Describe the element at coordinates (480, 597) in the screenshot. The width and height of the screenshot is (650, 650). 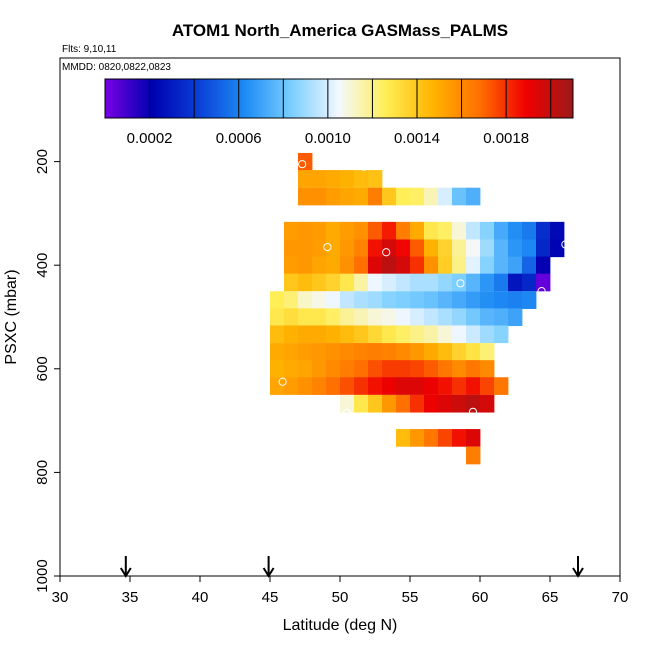
I see `x-tick-label: 60` at that location.